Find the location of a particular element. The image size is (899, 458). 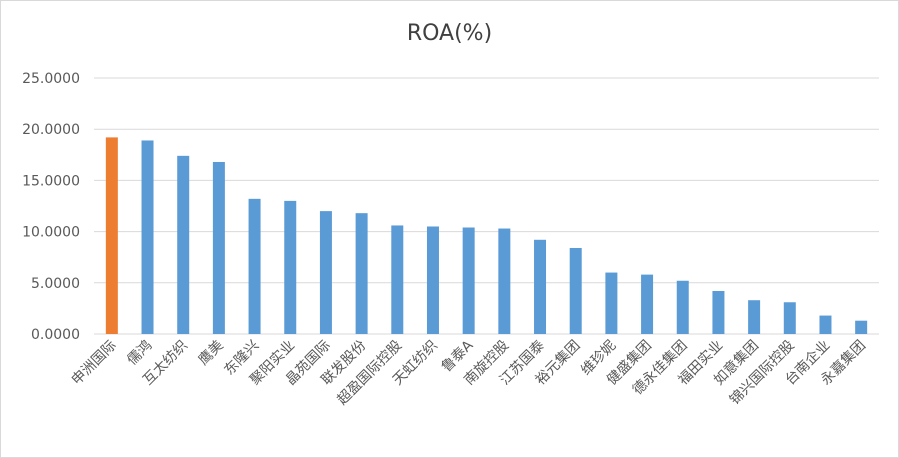

y-tick-label: 15.0000 is located at coordinates (51, 181).